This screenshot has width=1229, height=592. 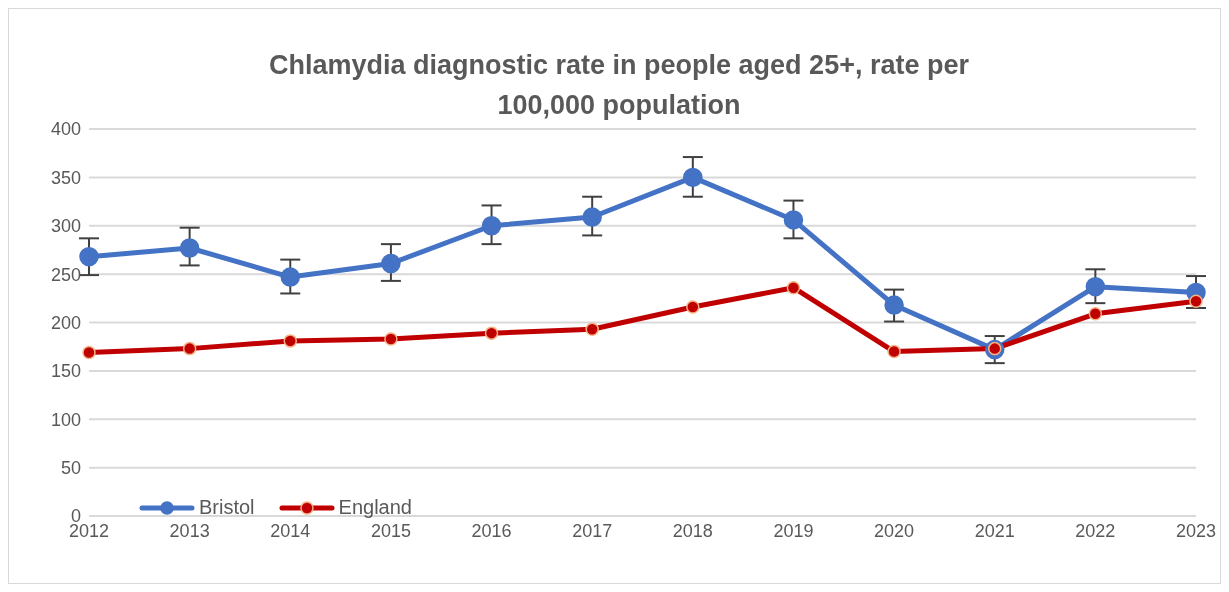 What do you see at coordinates (619, 85) in the screenshot?
I see `chart-title: Chlamydia diagnostic rate in people aged 25+, rate per 100,000 population` at bounding box center [619, 85].